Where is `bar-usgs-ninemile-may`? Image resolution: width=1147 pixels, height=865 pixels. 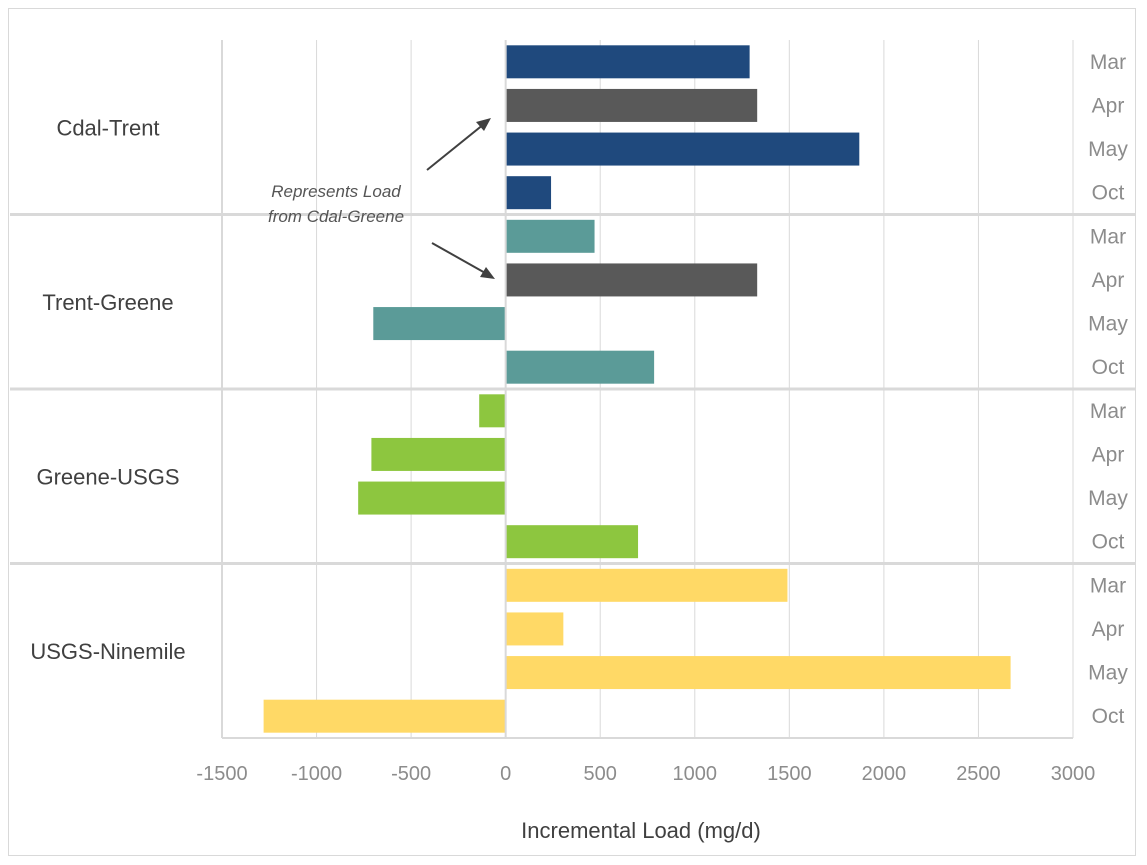 bar-usgs-ninemile-may is located at coordinates (758, 673).